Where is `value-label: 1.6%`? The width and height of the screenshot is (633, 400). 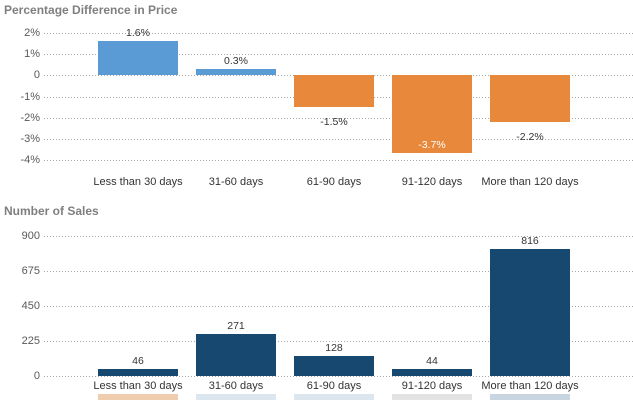 value-label: 1.6% is located at coordinates (138, 33).